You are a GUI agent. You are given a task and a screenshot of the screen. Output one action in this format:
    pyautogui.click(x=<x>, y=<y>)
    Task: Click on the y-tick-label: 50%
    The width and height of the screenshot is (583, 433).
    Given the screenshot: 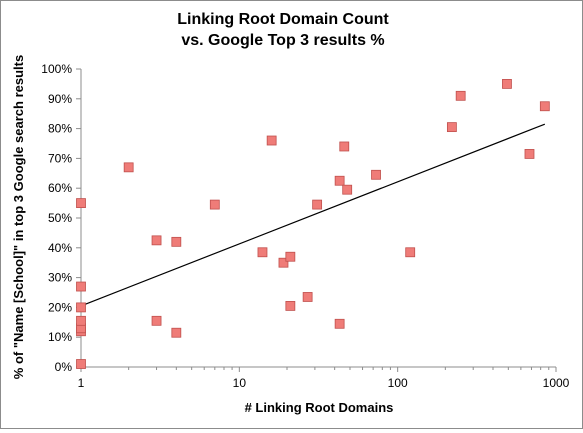 What is the action you would take?
    pyautogui.click(x=60, y=218)
    